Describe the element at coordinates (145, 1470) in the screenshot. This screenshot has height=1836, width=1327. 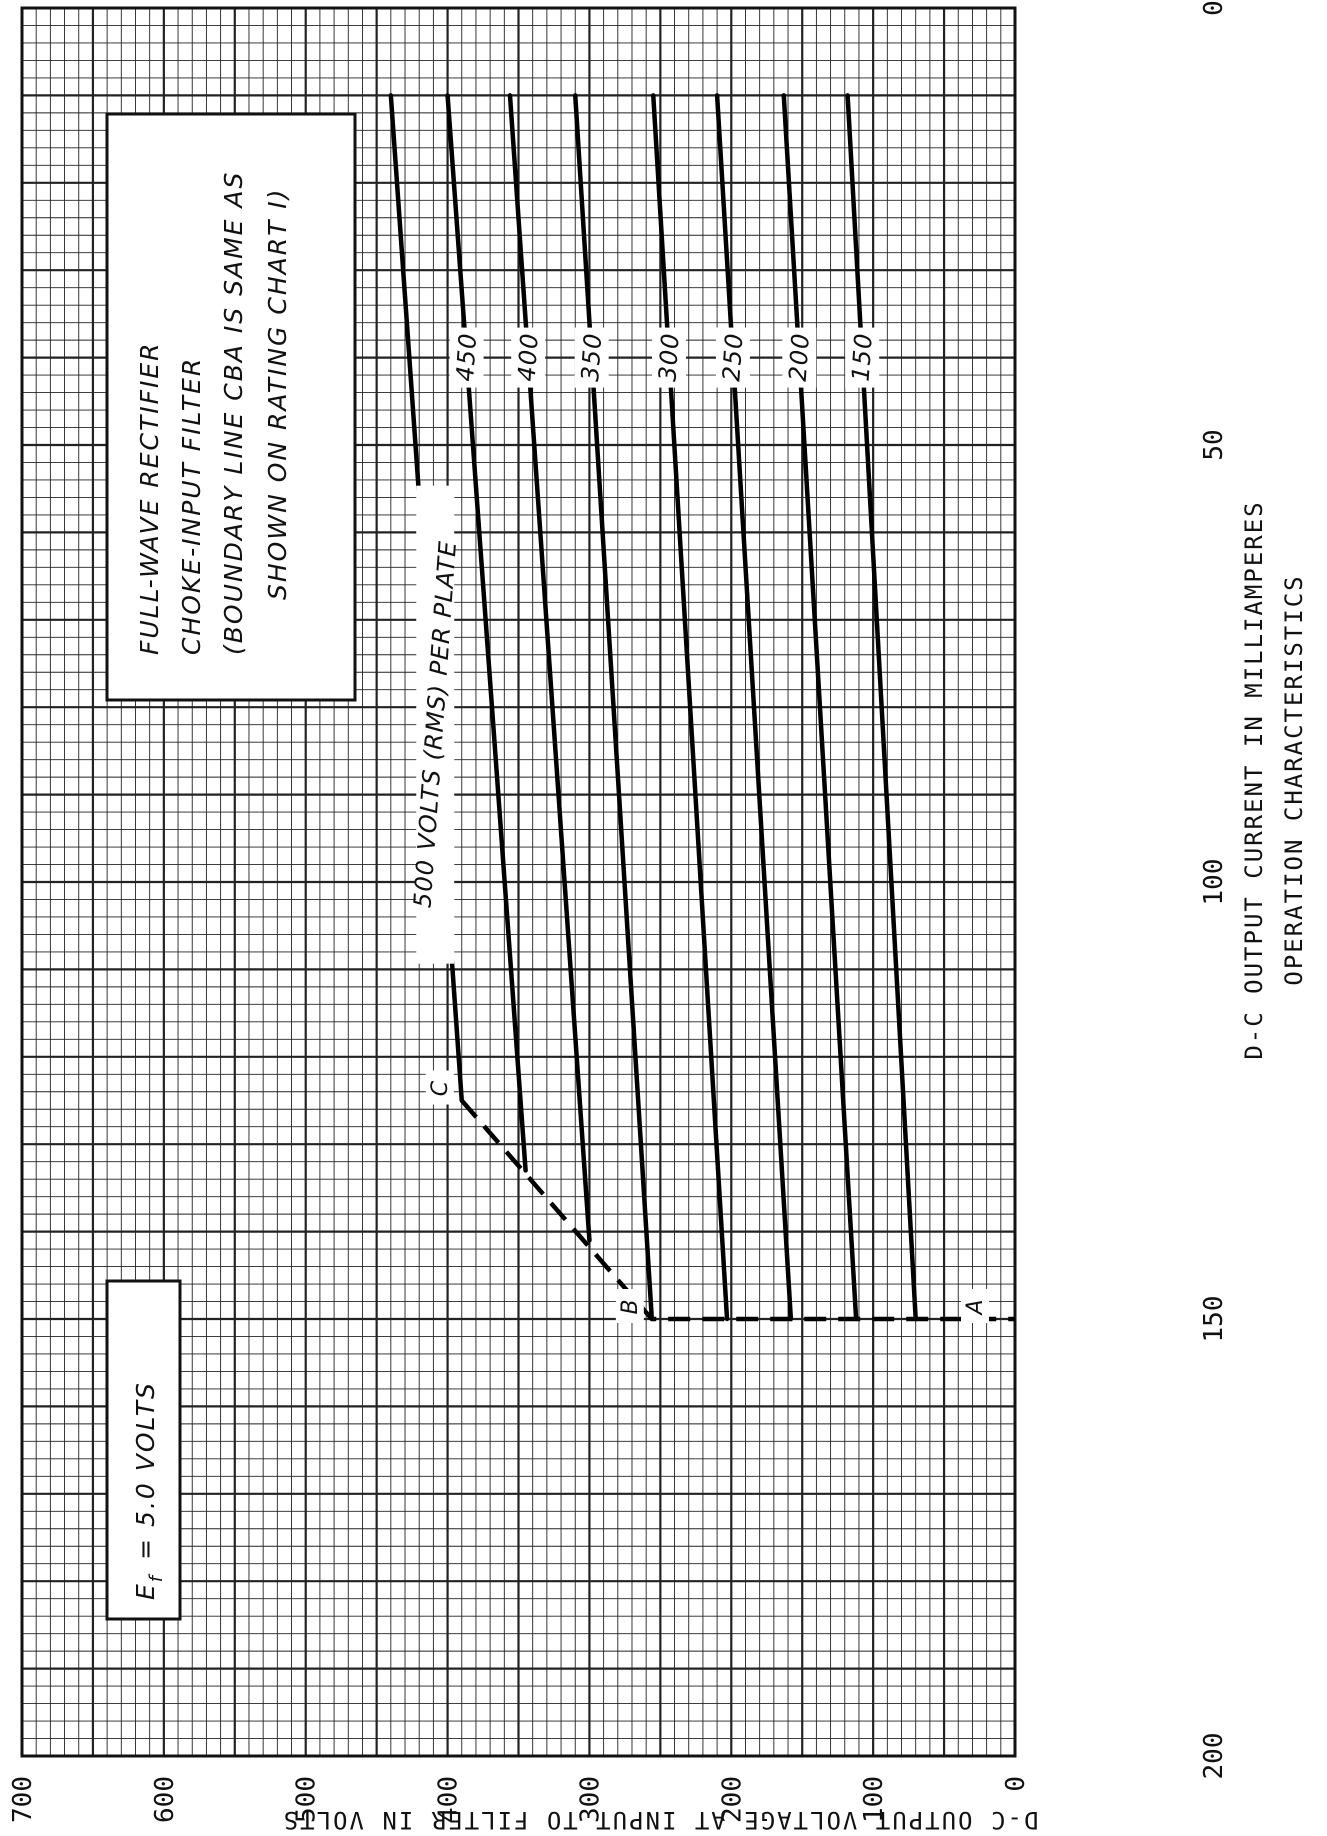
I see `ef-value: = 5.0 VOLTS` at that location.